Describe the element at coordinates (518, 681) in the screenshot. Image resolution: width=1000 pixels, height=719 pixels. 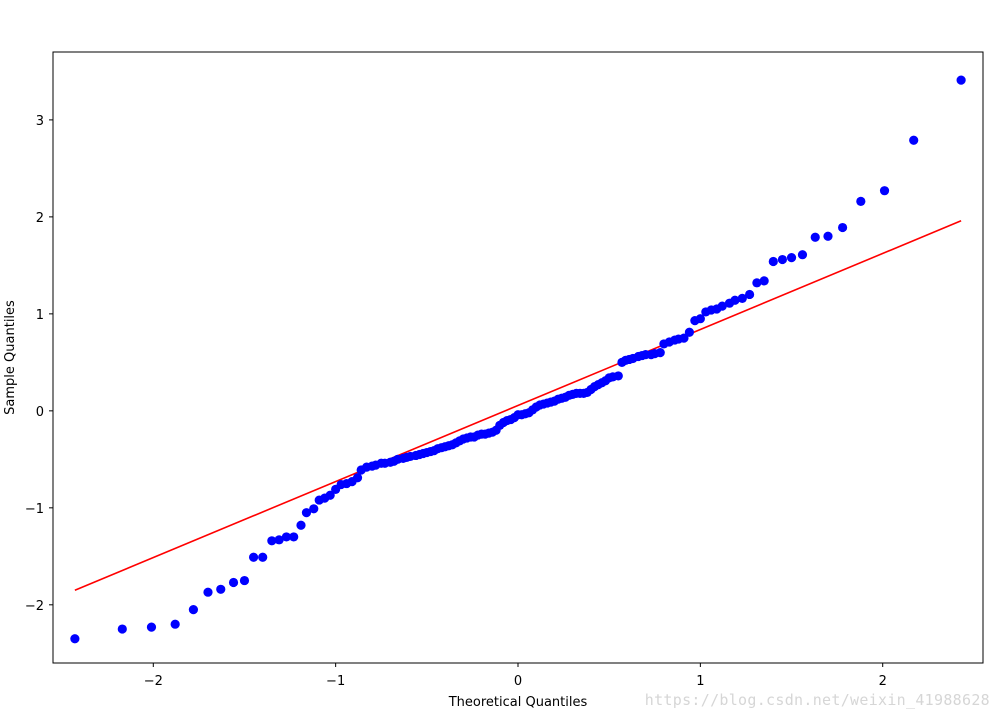
I see `x-tick-label: 0` at that location.